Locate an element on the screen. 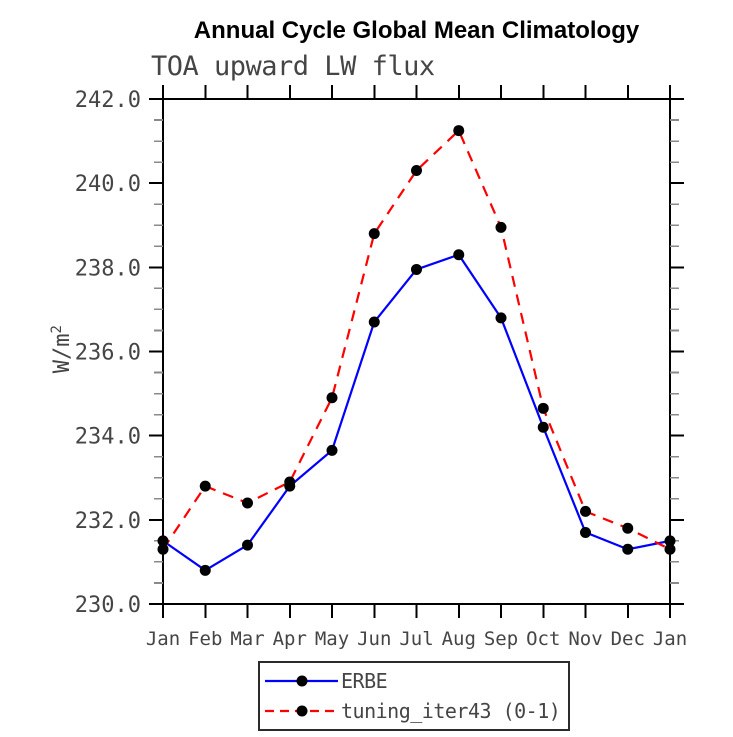 The image size is (733, 737). legend-item-tuning-iter43: tuning_iter43 (0-1) is located at coordinates (416, 711).